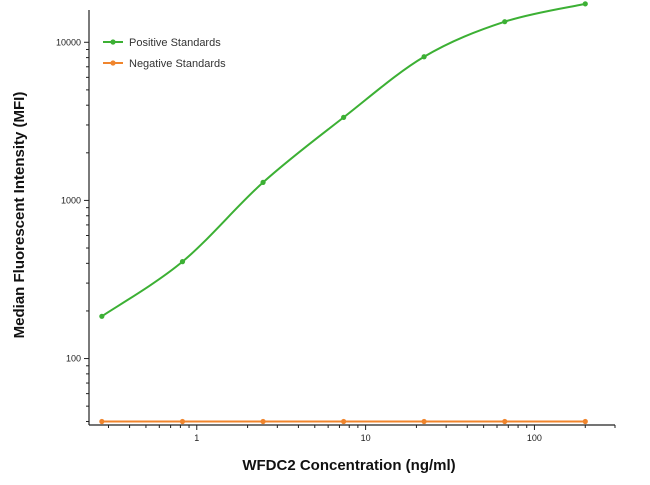  Describe the element at coordinates (175, 43) in the screenshot. I see `legend-label-0: Positive Standards` at that location.